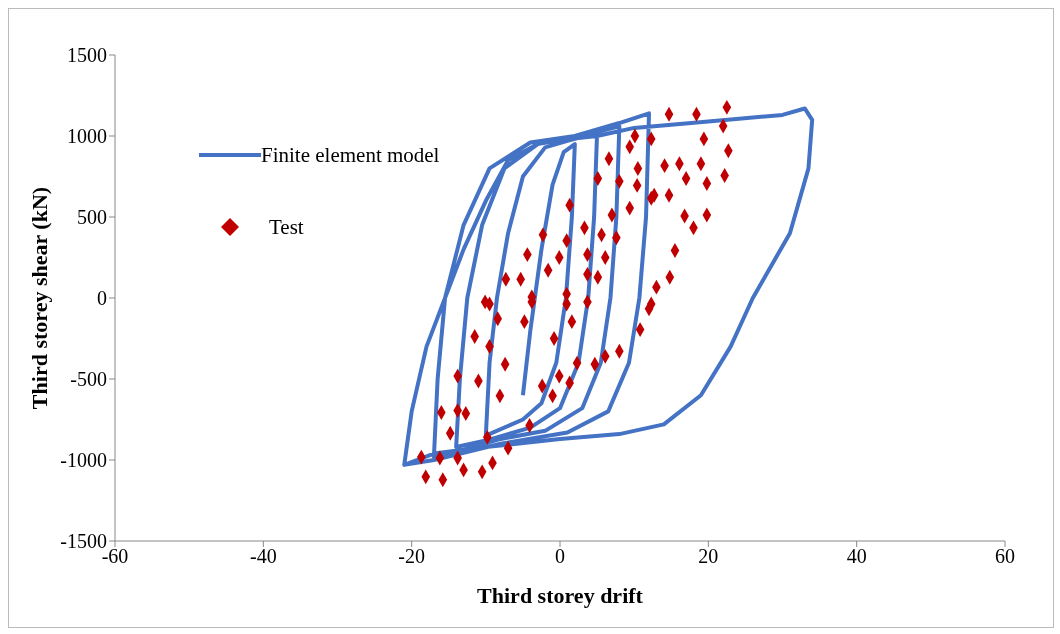  Describe the element at coordinates (39, 298) in the screenshot. I see `y-axis-title: Third storey shear (kN)` at that location.